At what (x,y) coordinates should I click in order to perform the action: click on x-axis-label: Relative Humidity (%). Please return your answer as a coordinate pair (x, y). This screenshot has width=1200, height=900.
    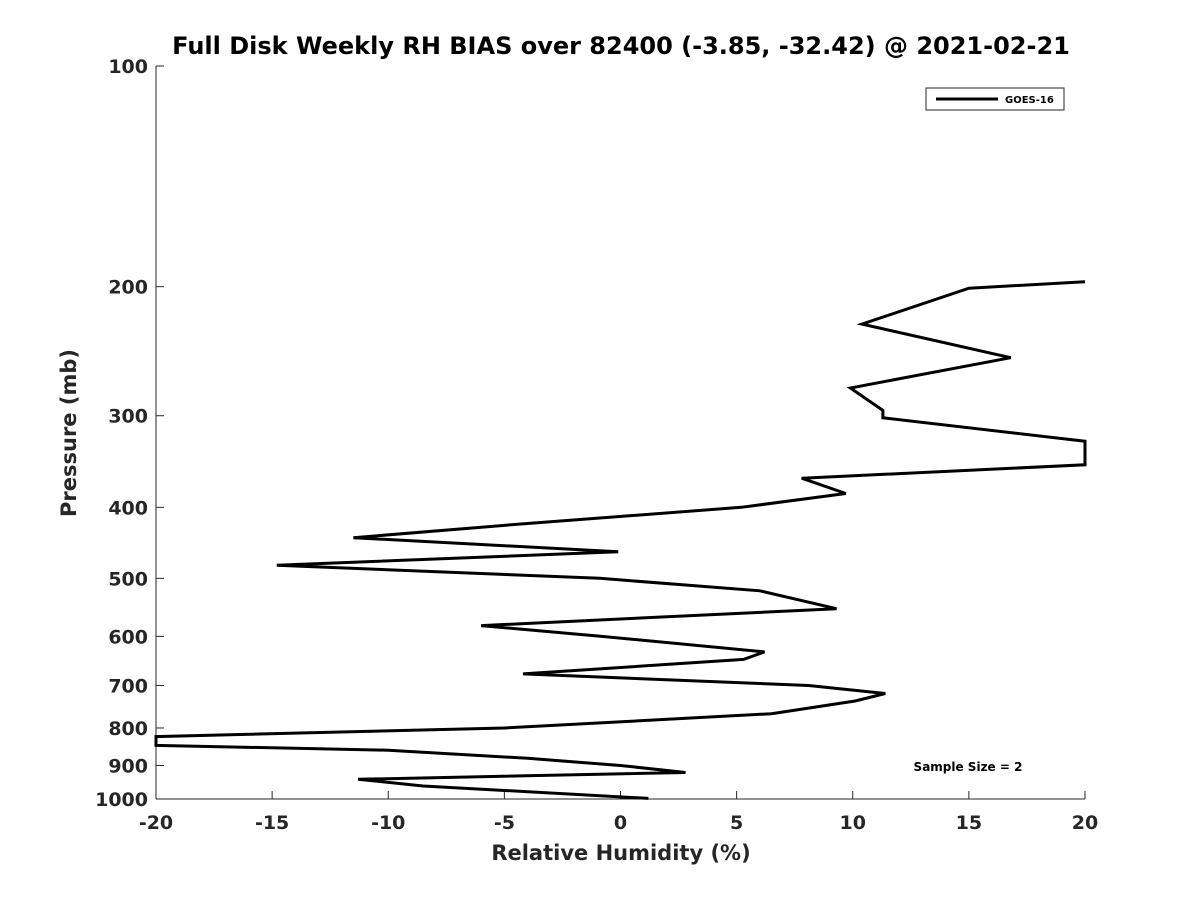
    Looking at the image, I should click on (620, 853).